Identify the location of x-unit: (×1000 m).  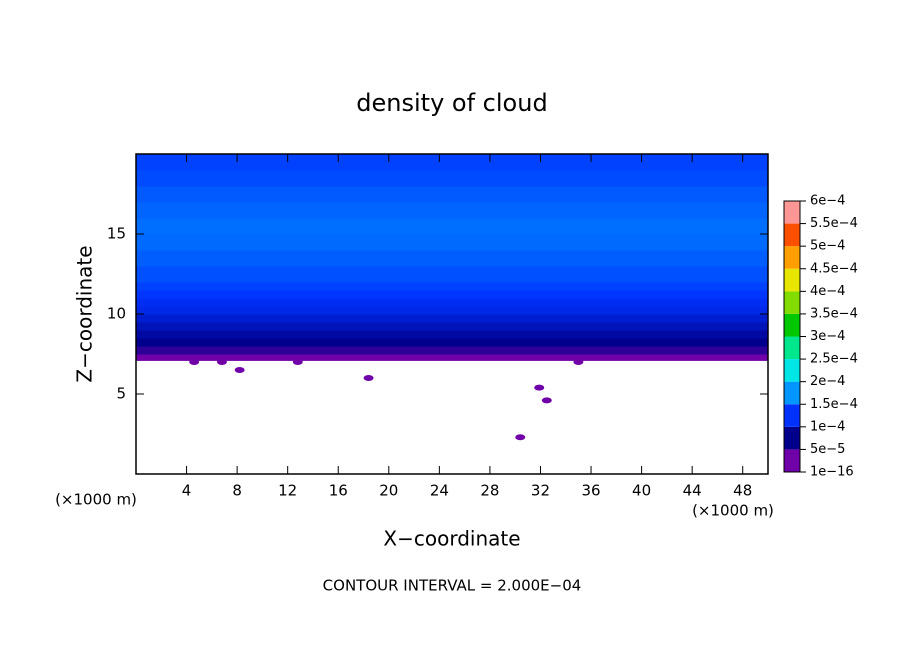
(733, 511).